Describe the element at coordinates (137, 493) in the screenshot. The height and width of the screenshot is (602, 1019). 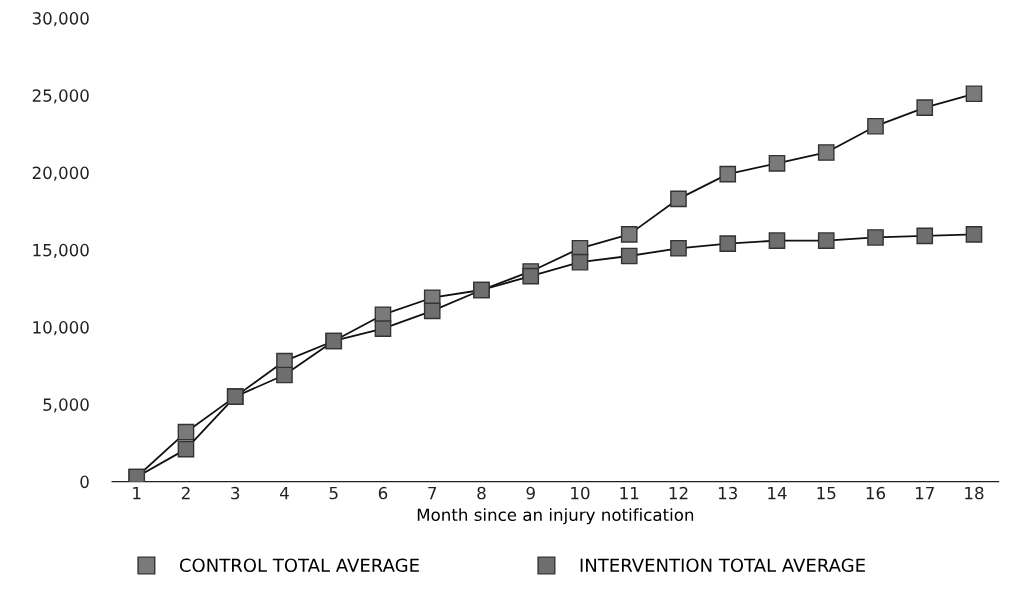
I see `x-tick-label: 1` at that location.